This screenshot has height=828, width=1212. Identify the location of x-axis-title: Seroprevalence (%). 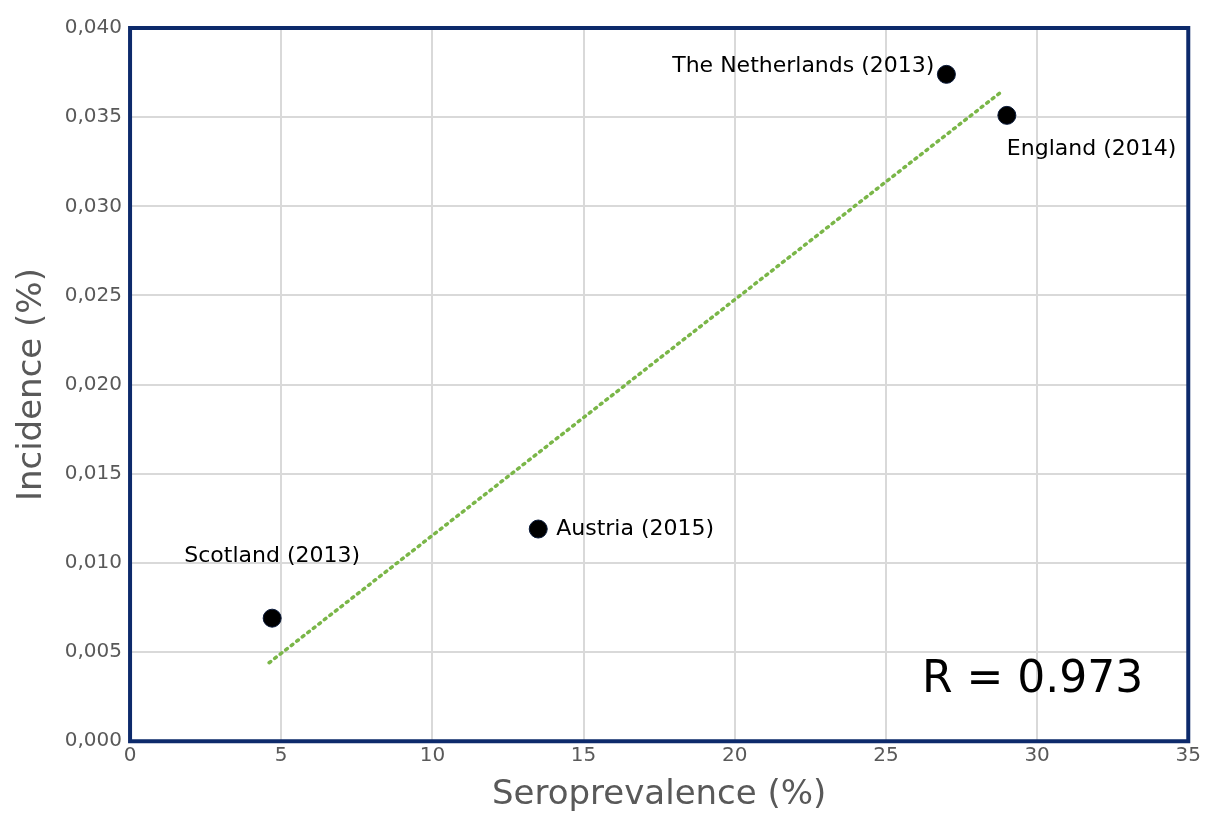
(659, 792).